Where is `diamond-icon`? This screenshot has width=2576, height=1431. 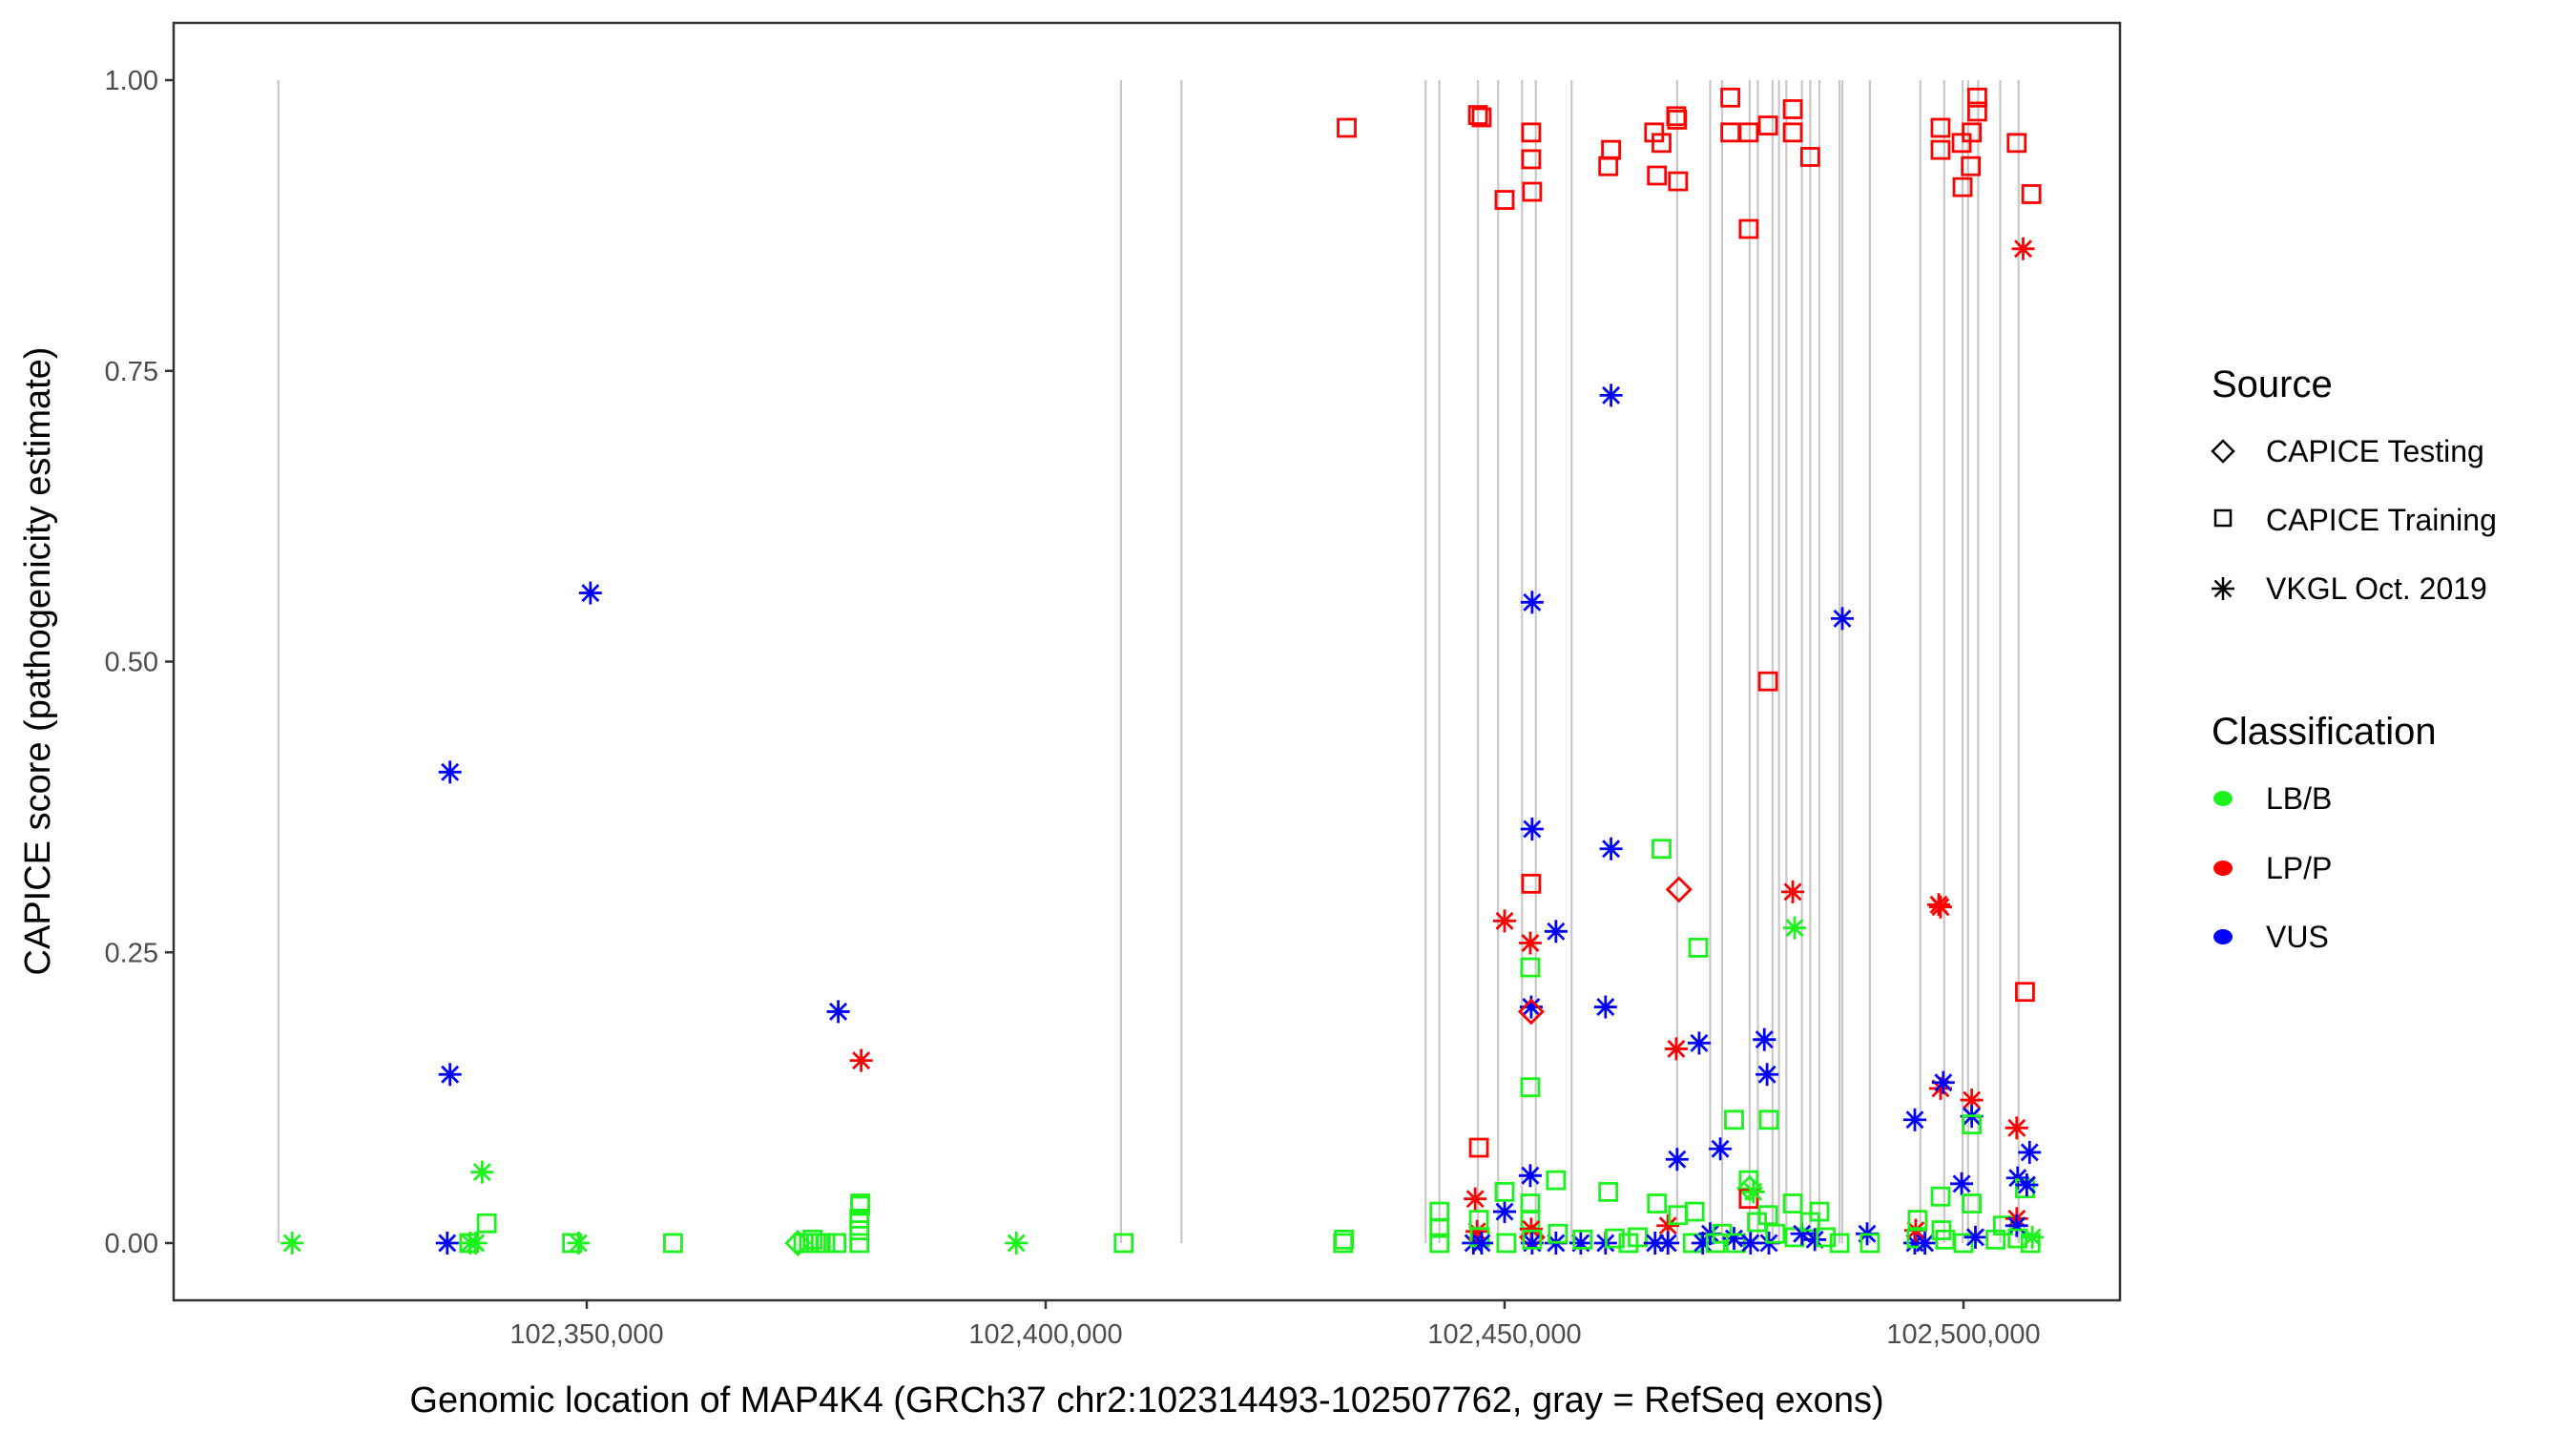
diamond-icon is located at coordinates (2223, 452).